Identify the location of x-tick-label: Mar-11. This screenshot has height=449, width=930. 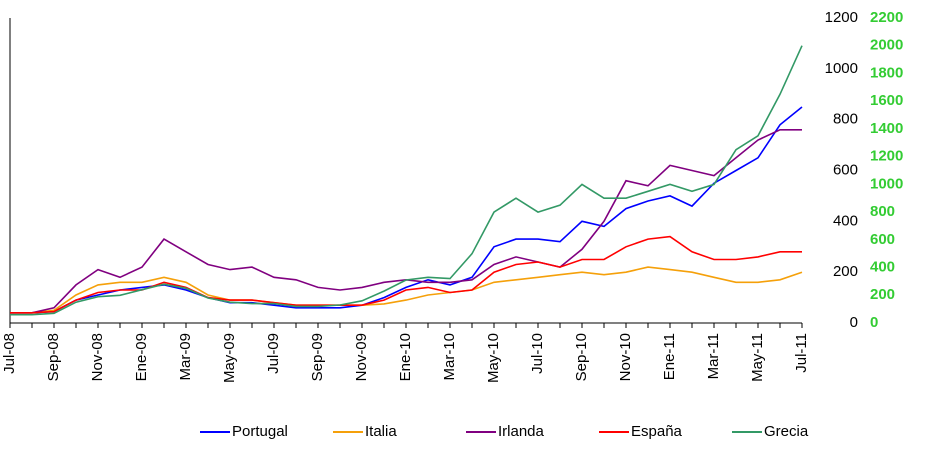
(713, 356).